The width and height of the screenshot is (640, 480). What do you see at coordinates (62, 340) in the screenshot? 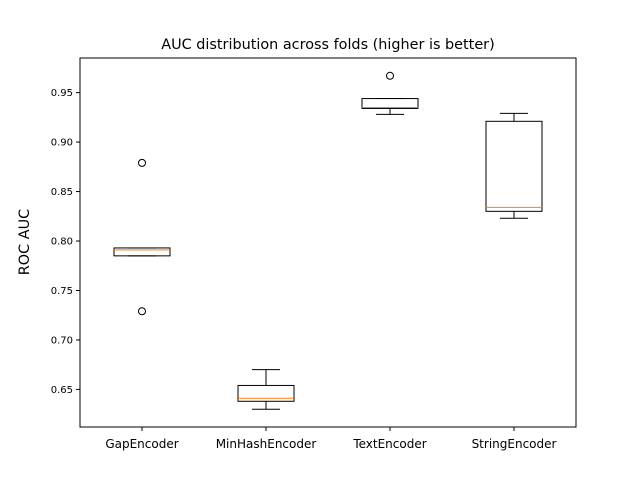
I see `y-tick-label: 0.70` at bounding box center [62, 340].